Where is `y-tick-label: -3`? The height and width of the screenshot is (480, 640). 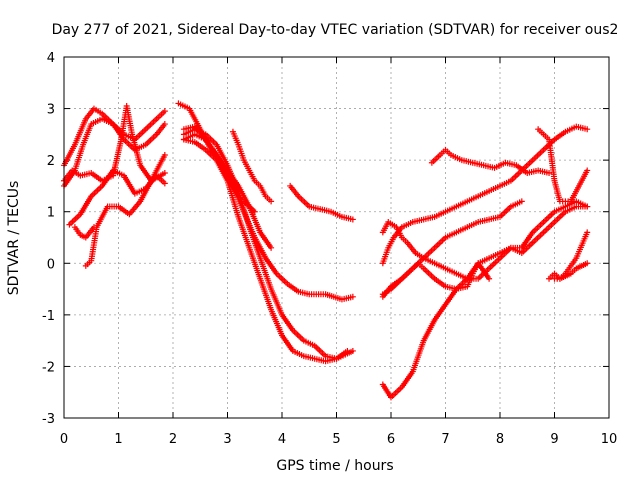 y-tick-label: -3 is located at coordinates (48, 419).